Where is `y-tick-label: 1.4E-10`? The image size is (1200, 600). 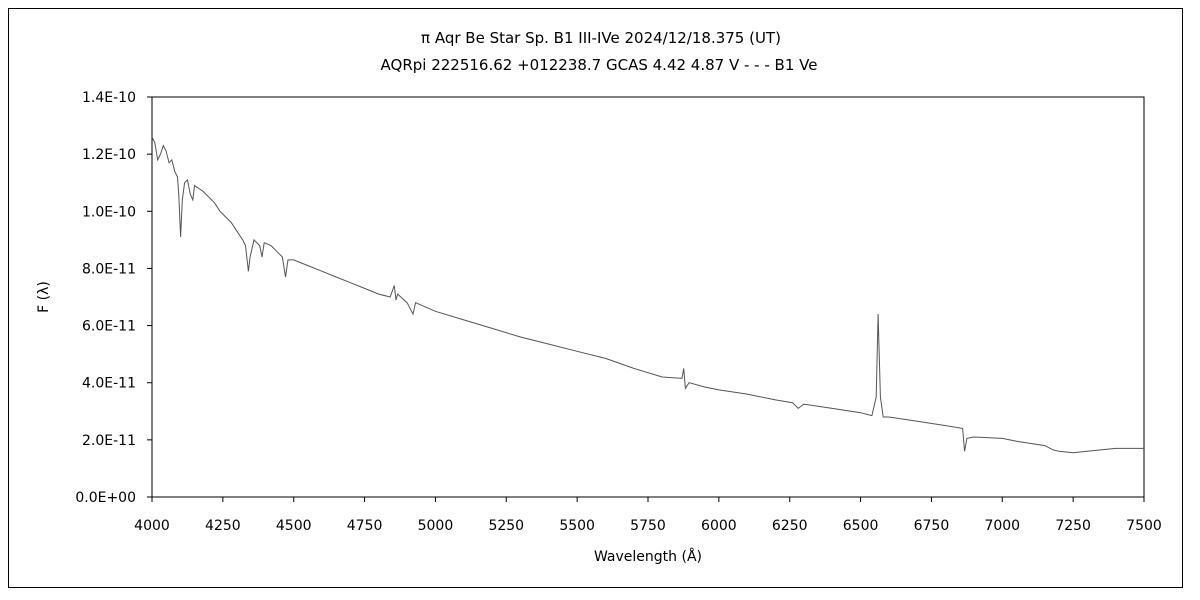
y-tick-label: 1.4E-10 is located at coordinates (109, 98).